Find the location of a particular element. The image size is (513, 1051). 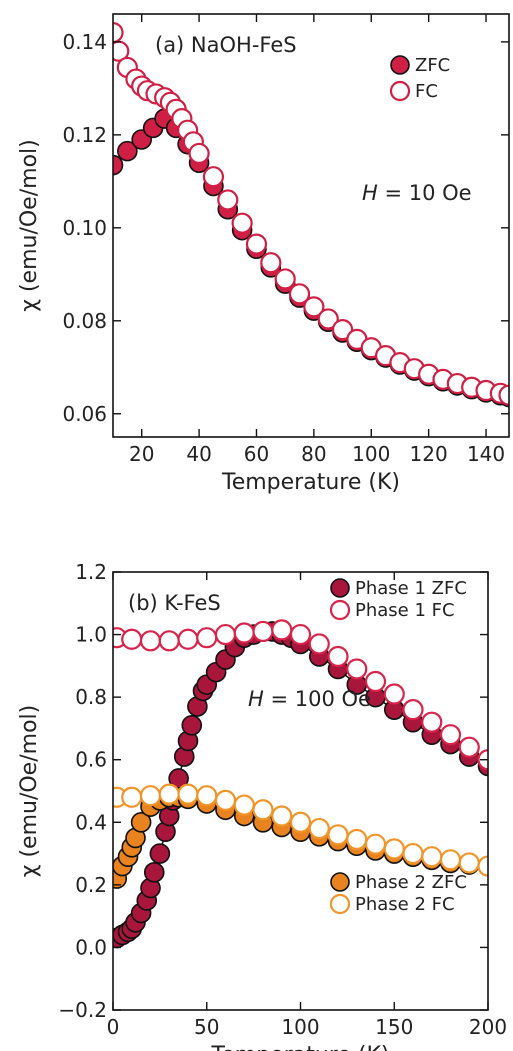

field-annotation: H = 10 Oe is located at coordinates (417, 193).